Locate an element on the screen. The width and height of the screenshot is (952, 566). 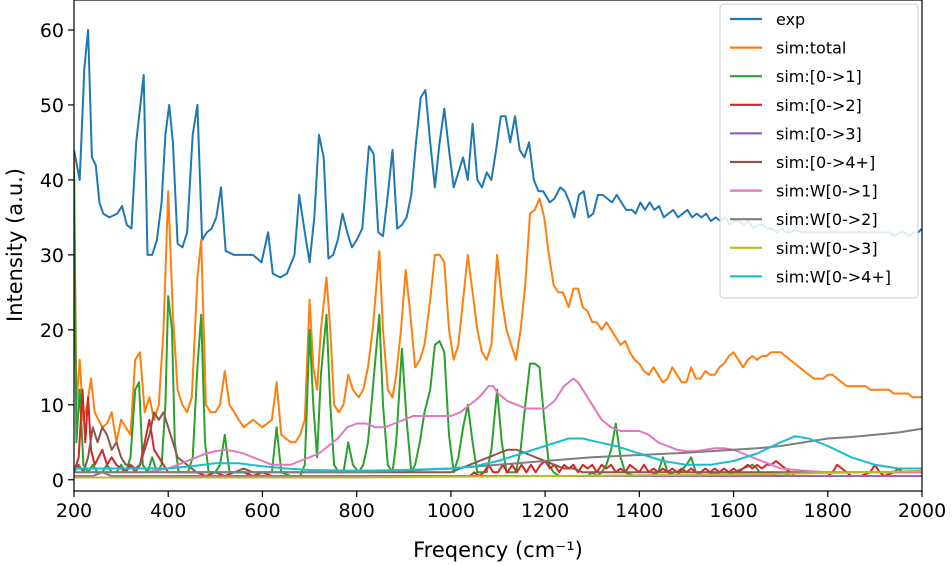
x-tick-label: 400 is located at coordinates (168, 511).